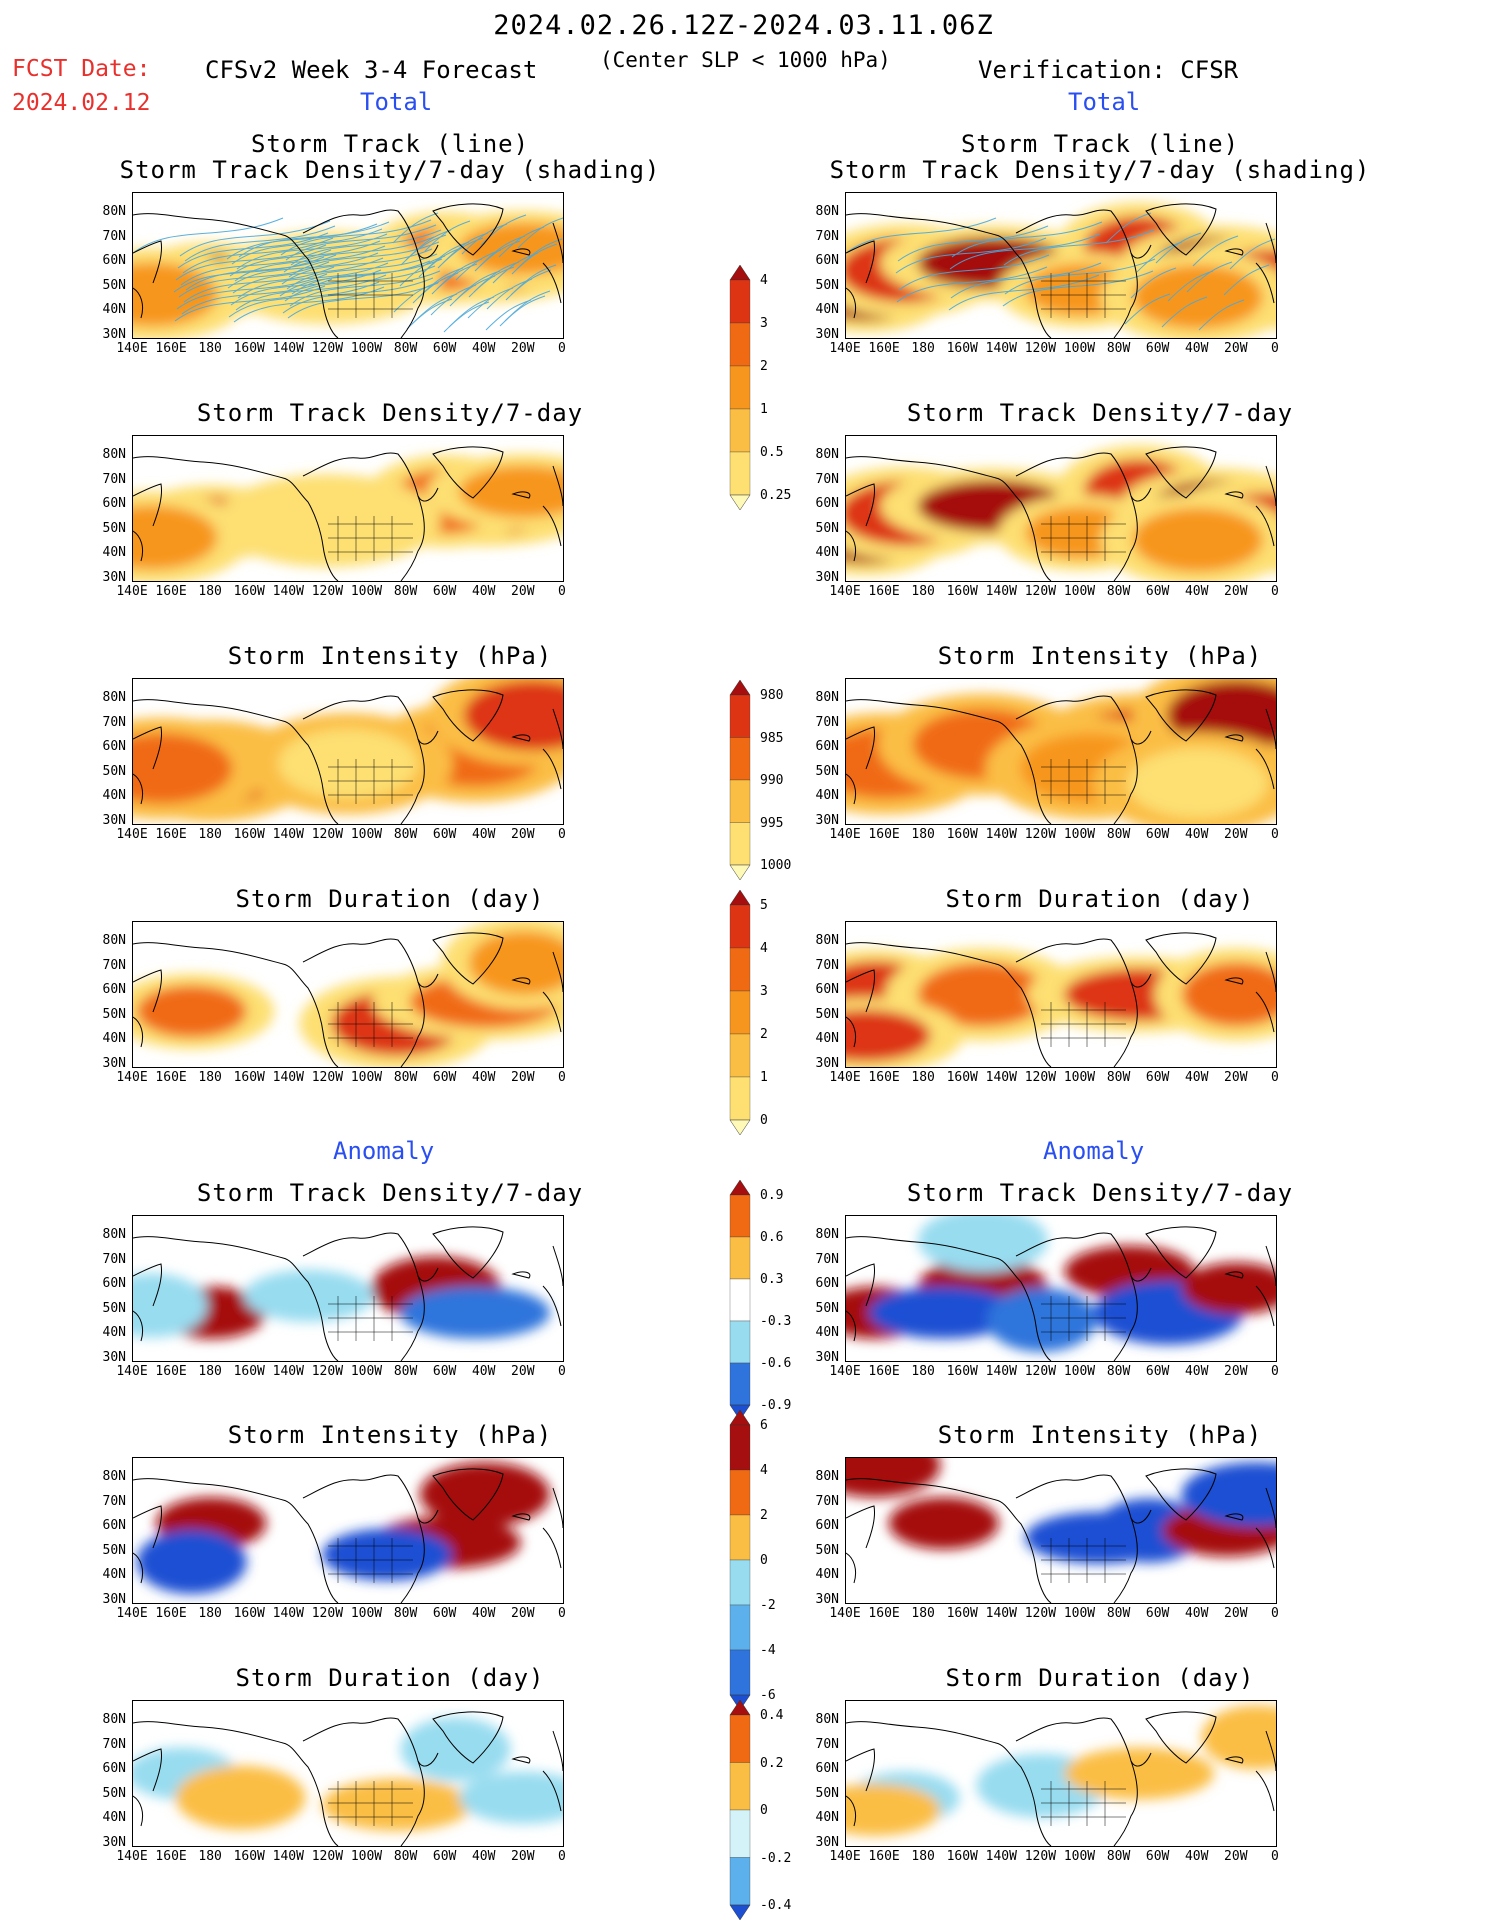  Describe the element at coordinates (772, 780) in the screenshot. I see `cbar-label: 990` at that location.